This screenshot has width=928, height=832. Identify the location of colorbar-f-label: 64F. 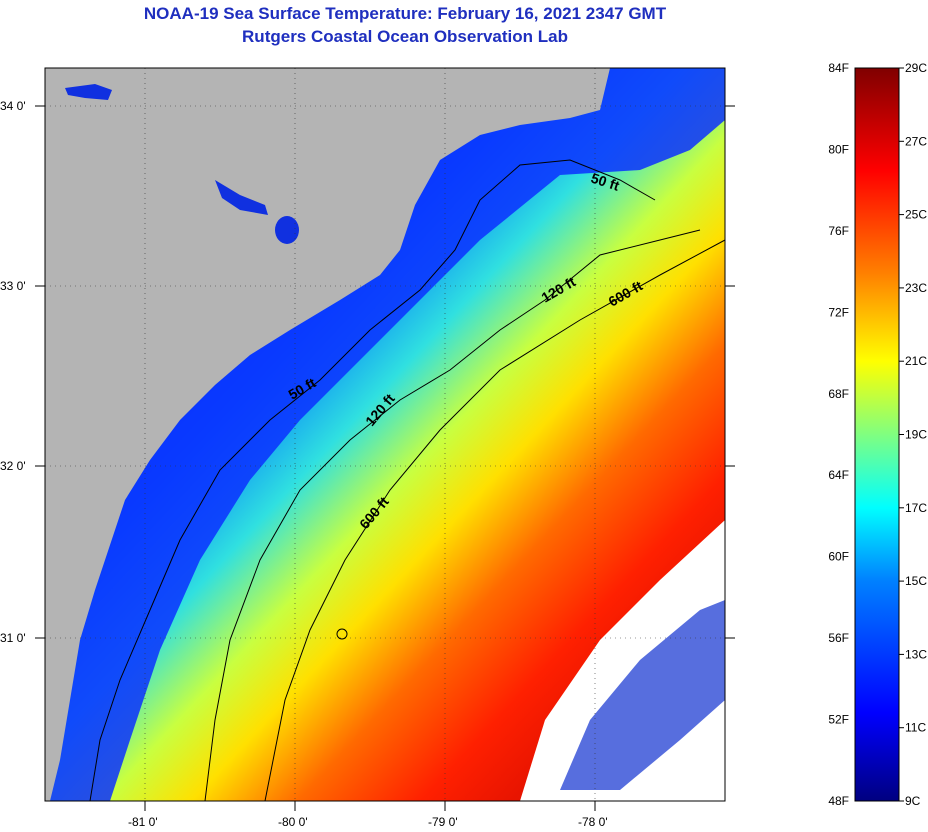
(838, 475).